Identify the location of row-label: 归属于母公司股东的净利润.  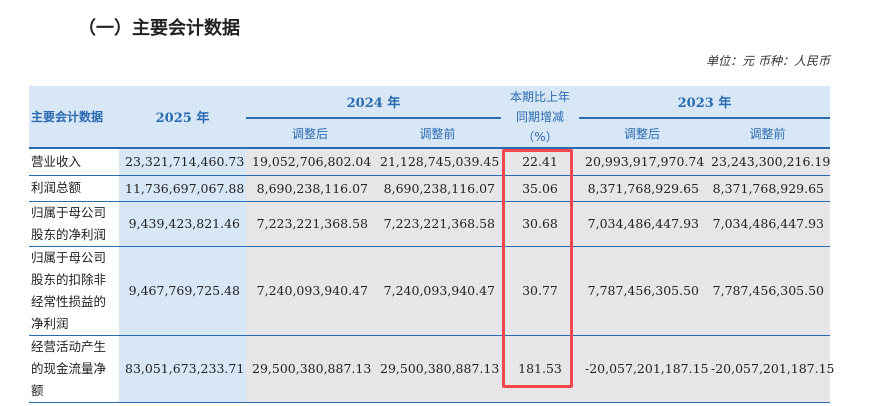
(74, 224).